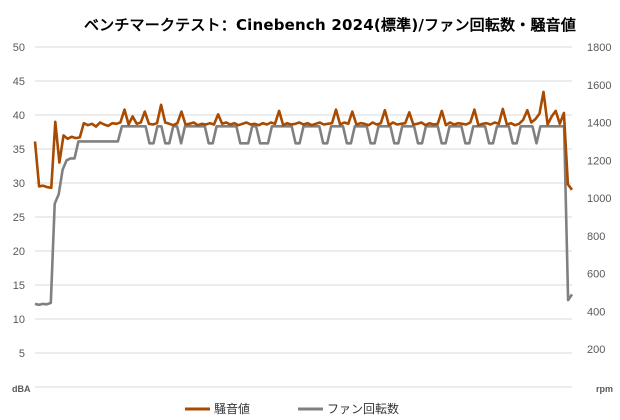  I want to click on right-tick-label: 600, so click(596, 275).